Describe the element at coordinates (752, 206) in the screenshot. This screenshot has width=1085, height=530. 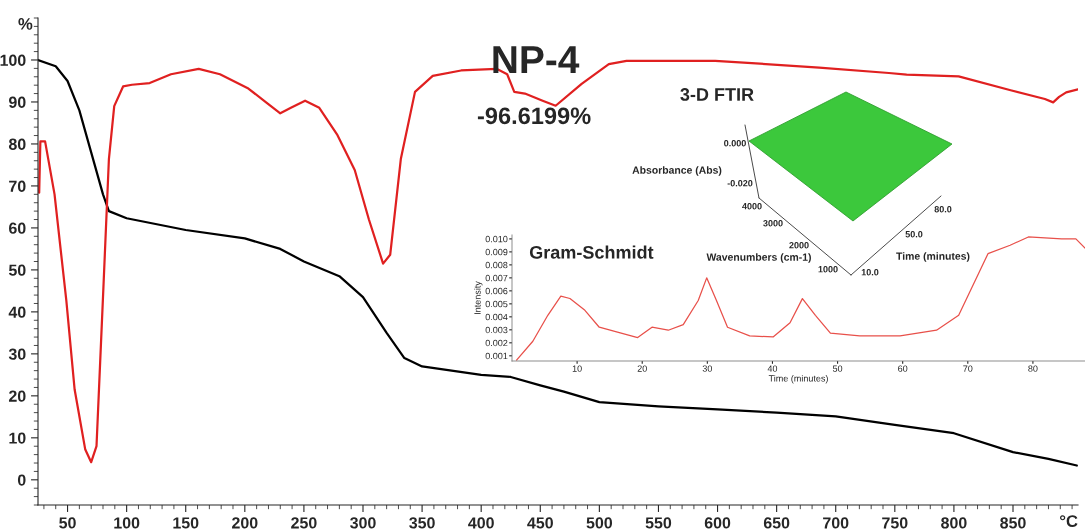
I see `annotation: 4000` at that location.